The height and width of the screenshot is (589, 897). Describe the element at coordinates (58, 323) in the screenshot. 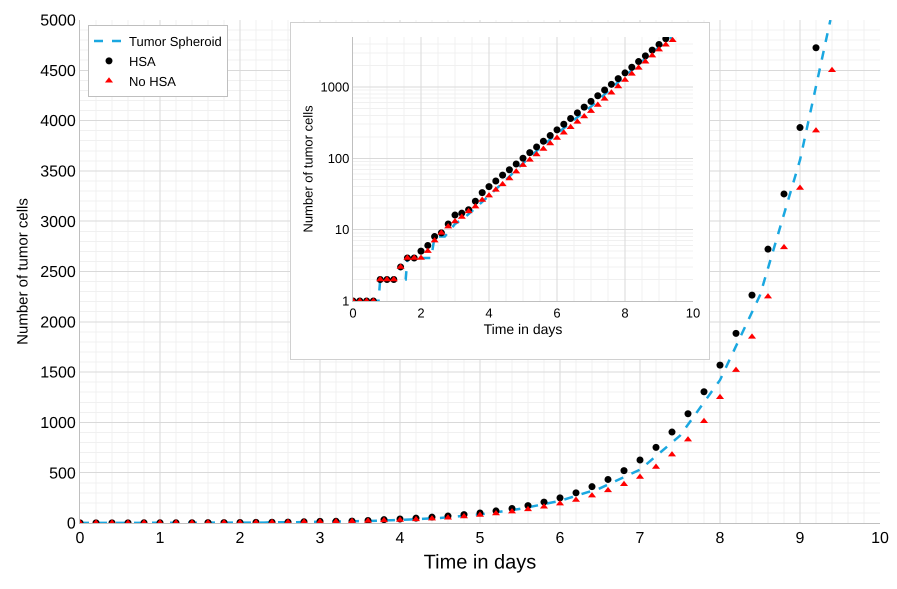

I see `y-tick-label: 2000` at that location.